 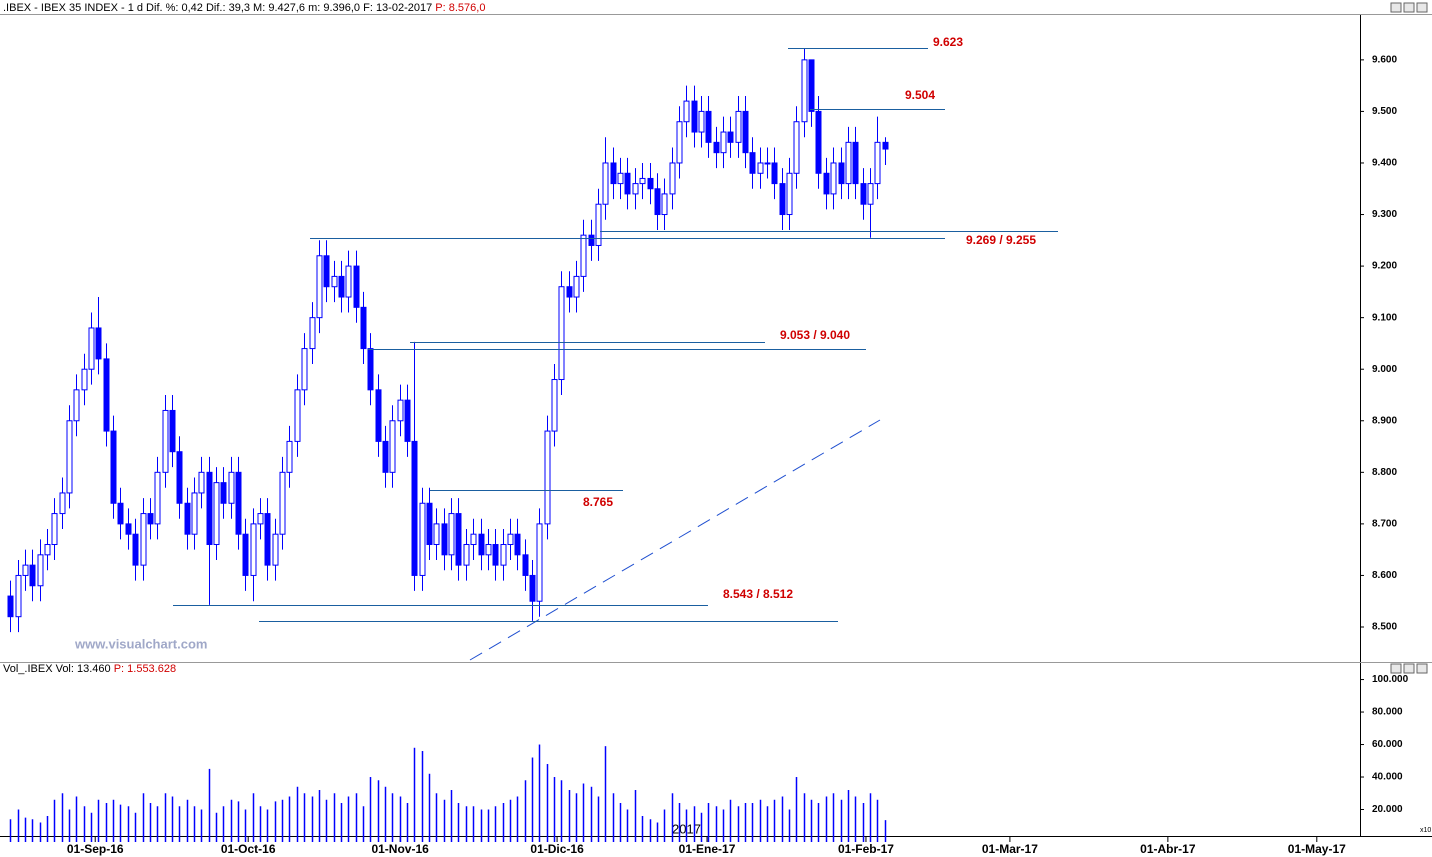 What do you see at coordinates (248, 849) in the screenshot?
I see `x-tick-label: 01-Oct-16` at bounding box center [248, 849].